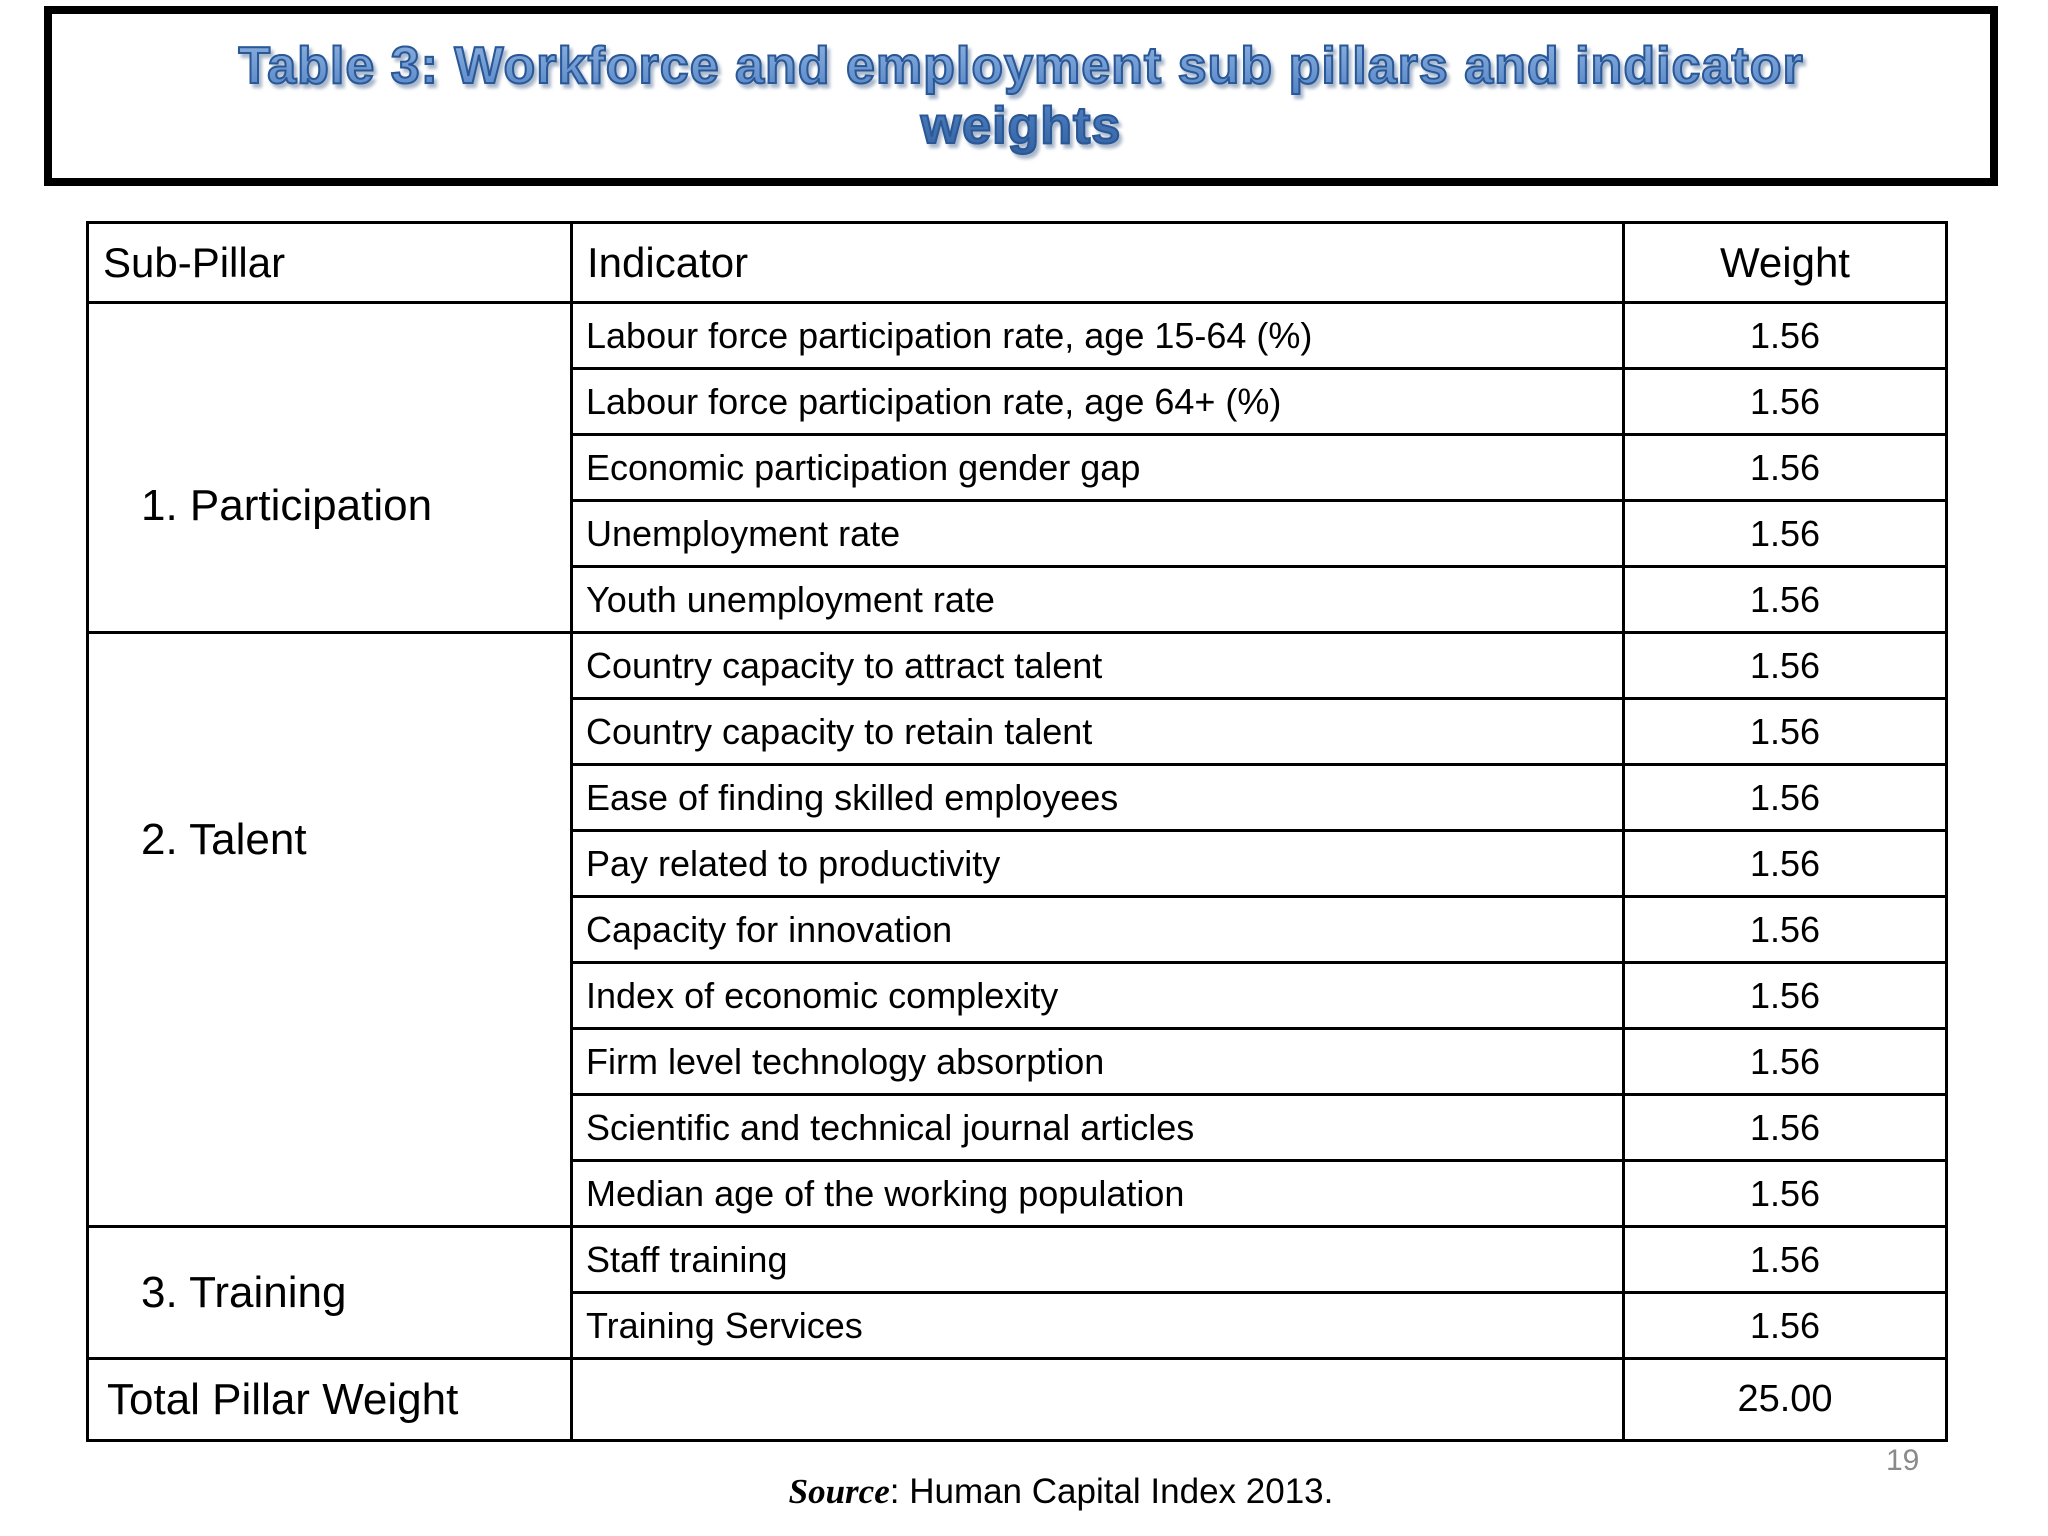 This screenshot has height=1536, width=2048. I want to click on table-row: Index of economic complexity 1.56, so click(1018, 995).